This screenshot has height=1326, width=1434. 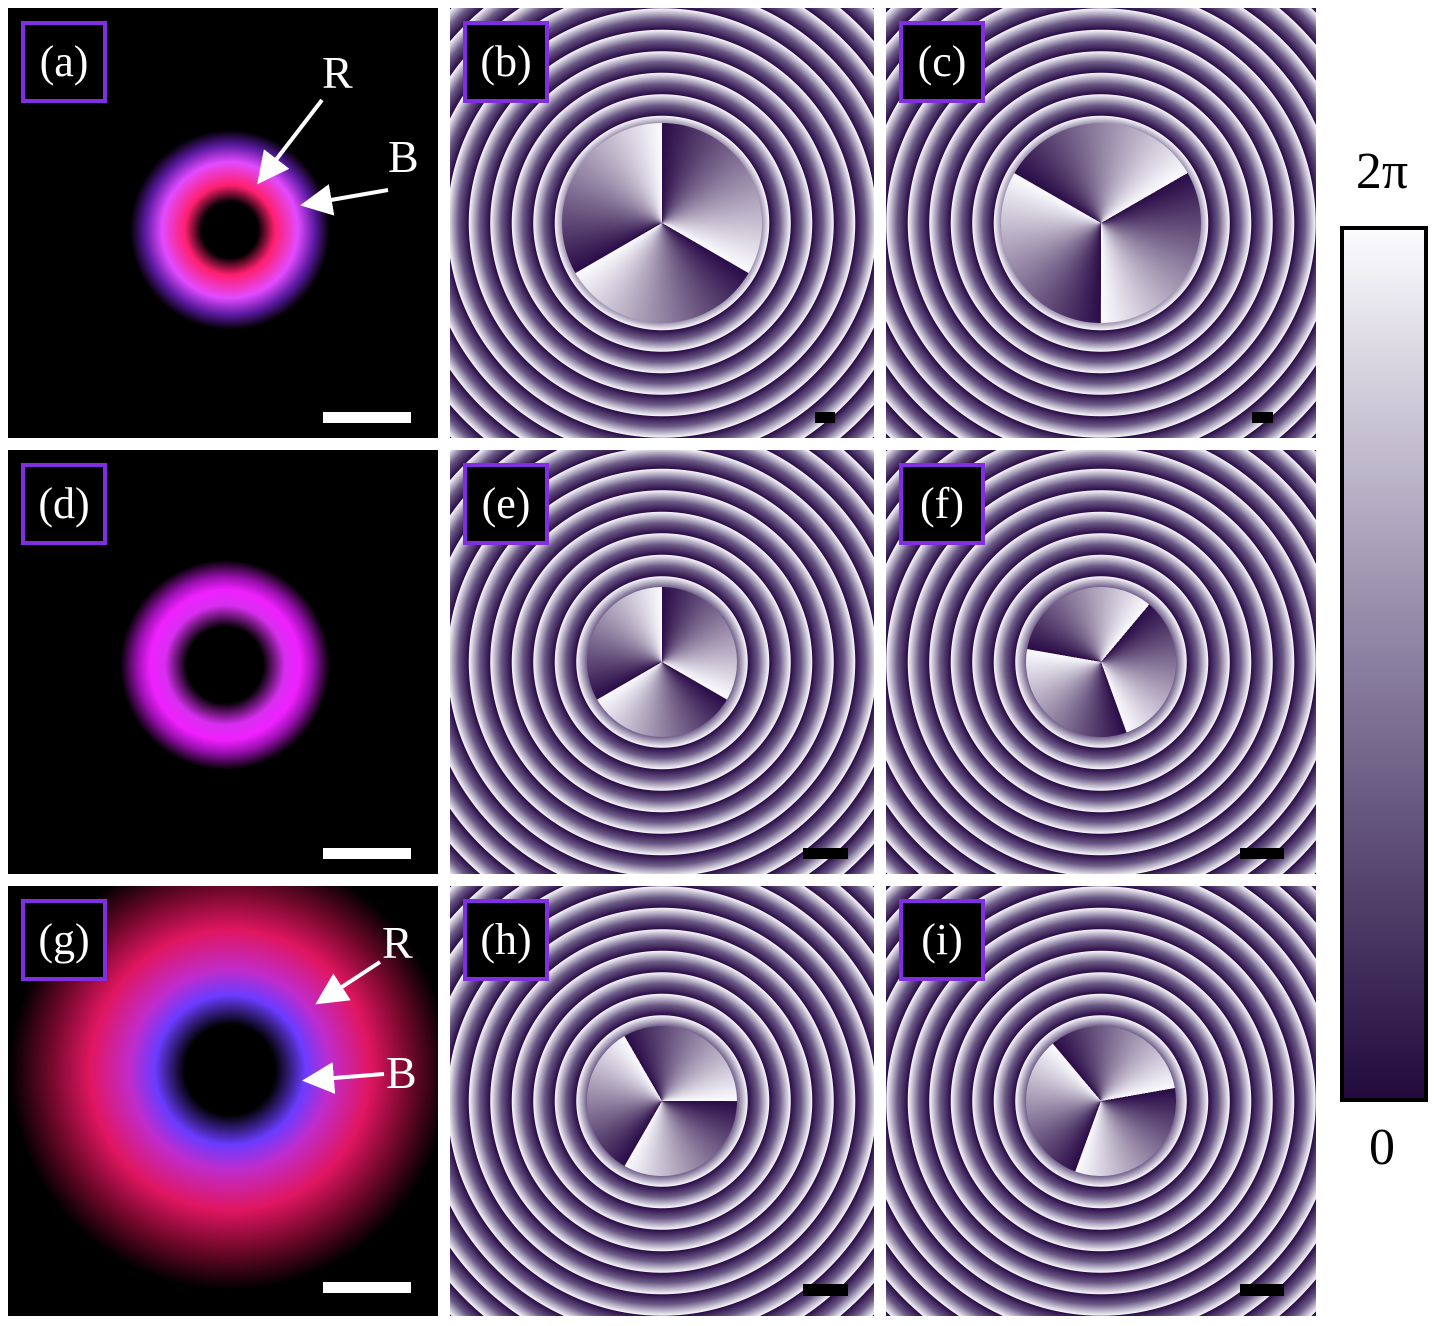 I want to click on panel-label: (e), so click(x=506, y=504).